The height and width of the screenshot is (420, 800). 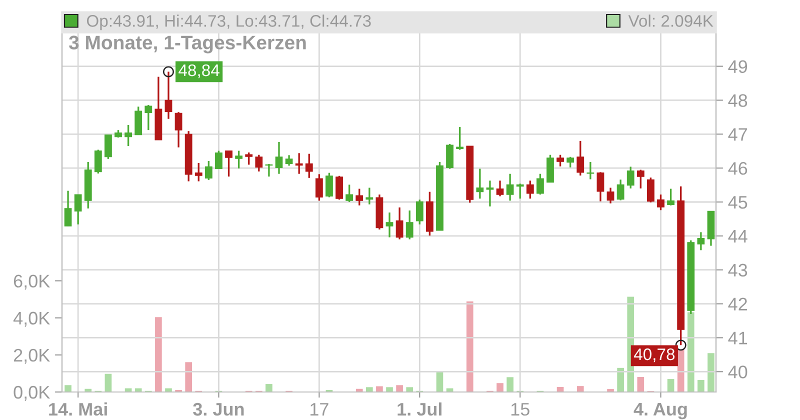 What do you see at coordinates (660, 411) in the screenshot?
I see `x-tick-label: 4. Aug` at bounding box center [660, 411].